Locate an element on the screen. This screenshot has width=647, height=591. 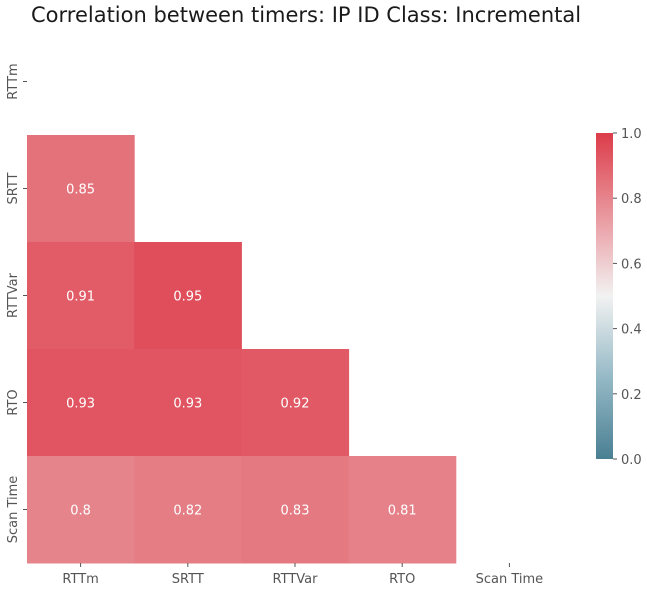
colorbar-tick-label: 0.0 is located at coordinates (631, 460).